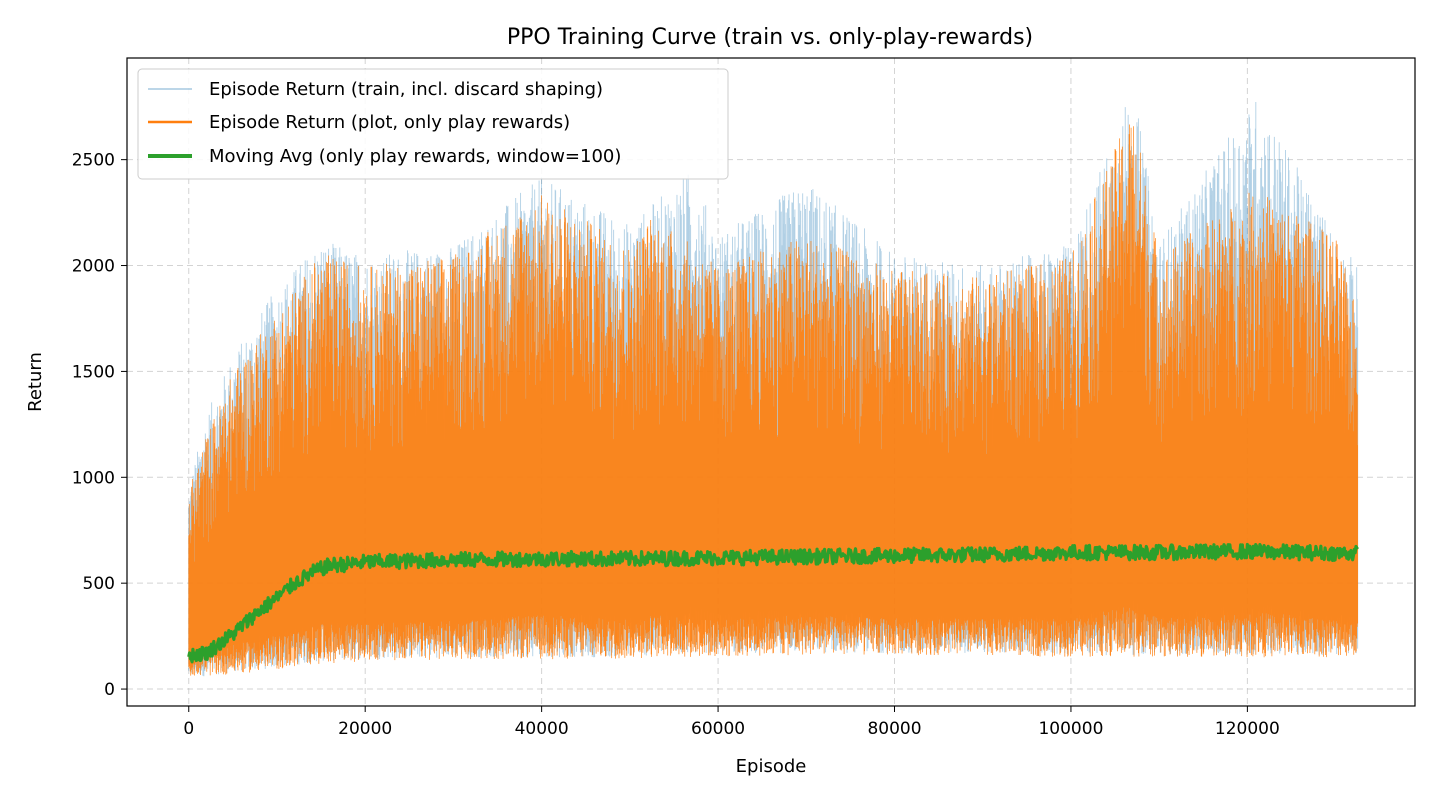  What do you see at coordinates (99, 584) in the screenshot?
I see `y-tick-label: 500` at bounding box center [99, 584].